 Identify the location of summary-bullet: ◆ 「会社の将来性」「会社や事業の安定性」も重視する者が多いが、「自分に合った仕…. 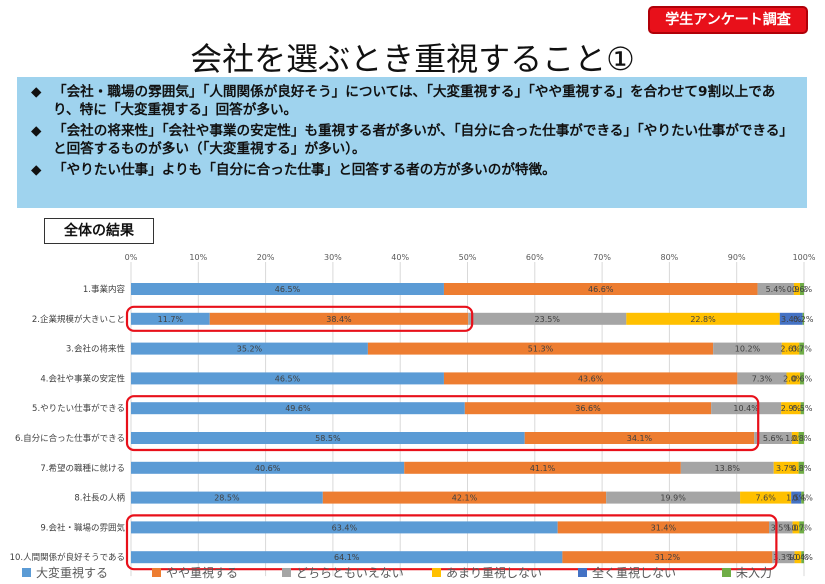
(414, 140).